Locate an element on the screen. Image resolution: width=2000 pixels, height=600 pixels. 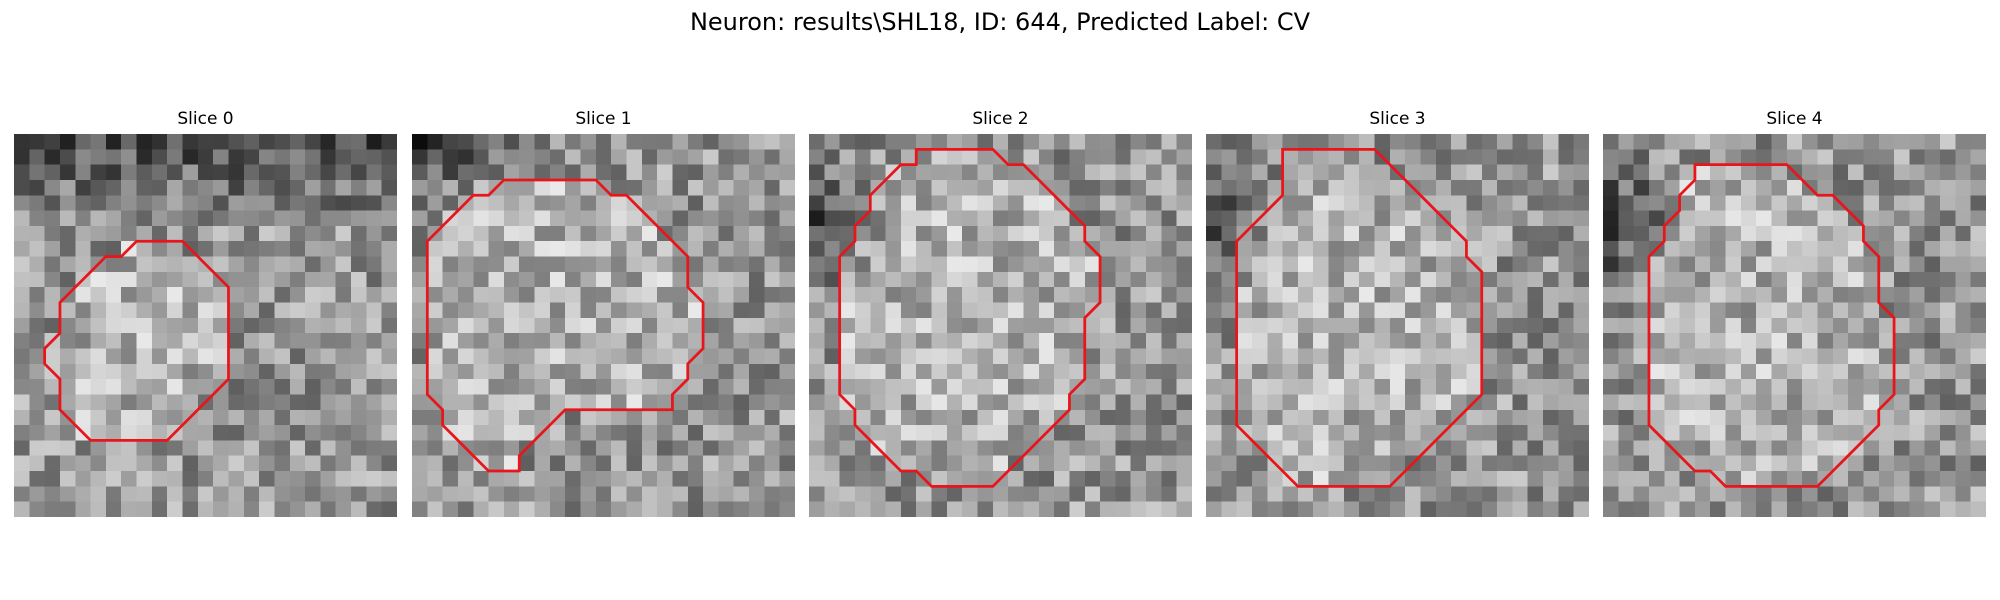
slice-0-image is located at coordinates (205, 325).